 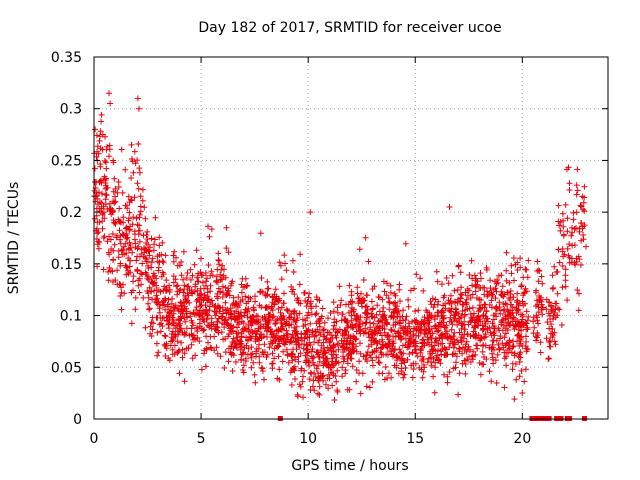 What do you see at coordinates (71, 110) in the screenshot?
I see `y-tick-label: 0.3` at bounding box center [71, 110].